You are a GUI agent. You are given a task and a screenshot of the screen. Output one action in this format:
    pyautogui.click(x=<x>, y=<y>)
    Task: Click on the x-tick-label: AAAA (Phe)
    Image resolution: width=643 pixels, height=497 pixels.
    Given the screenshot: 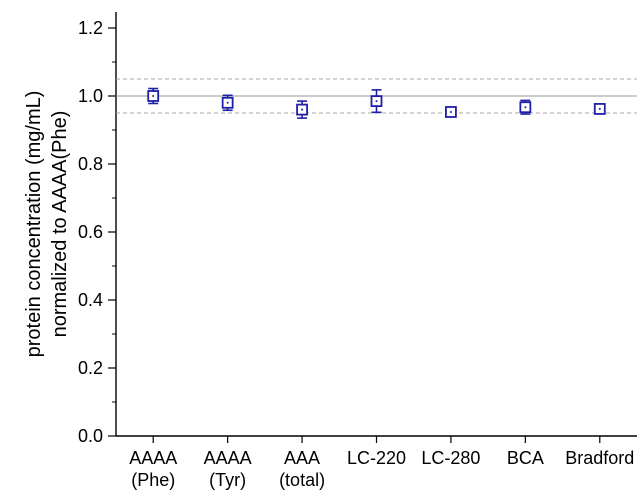 What is the action you would take?
    pyautogui.click(x=153, y=469)
    